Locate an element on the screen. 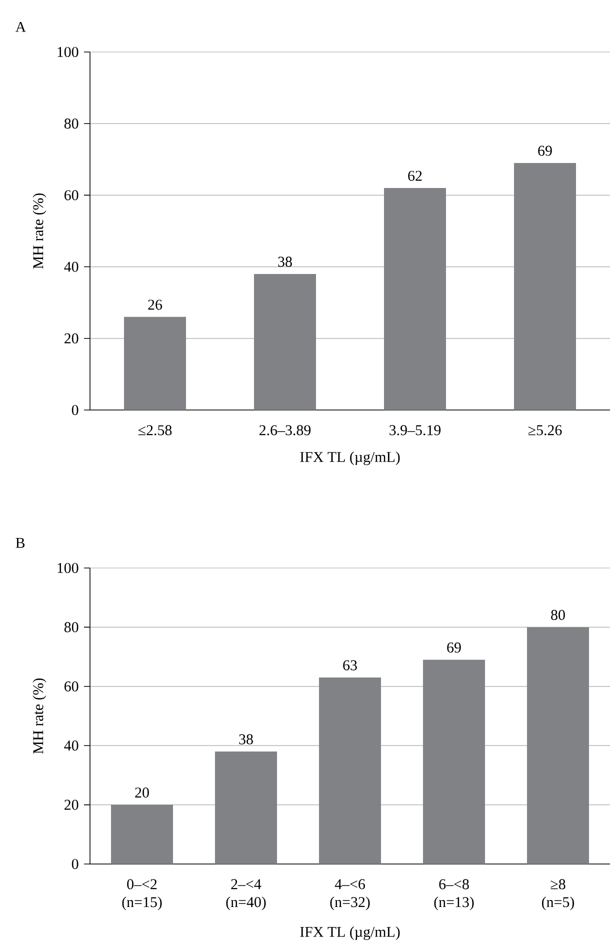 This screenshot has width=611, height=948. chart-title: A is located at coordinates (20, 27).